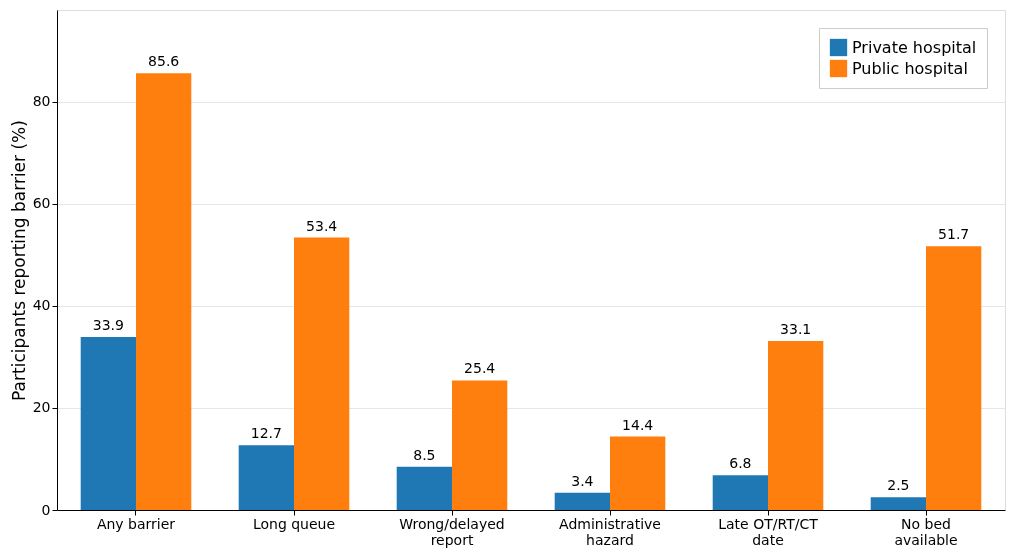  Describe the element at coordinates (898, 485) in the screenshot. I see `data-label: 2.5` at that location.